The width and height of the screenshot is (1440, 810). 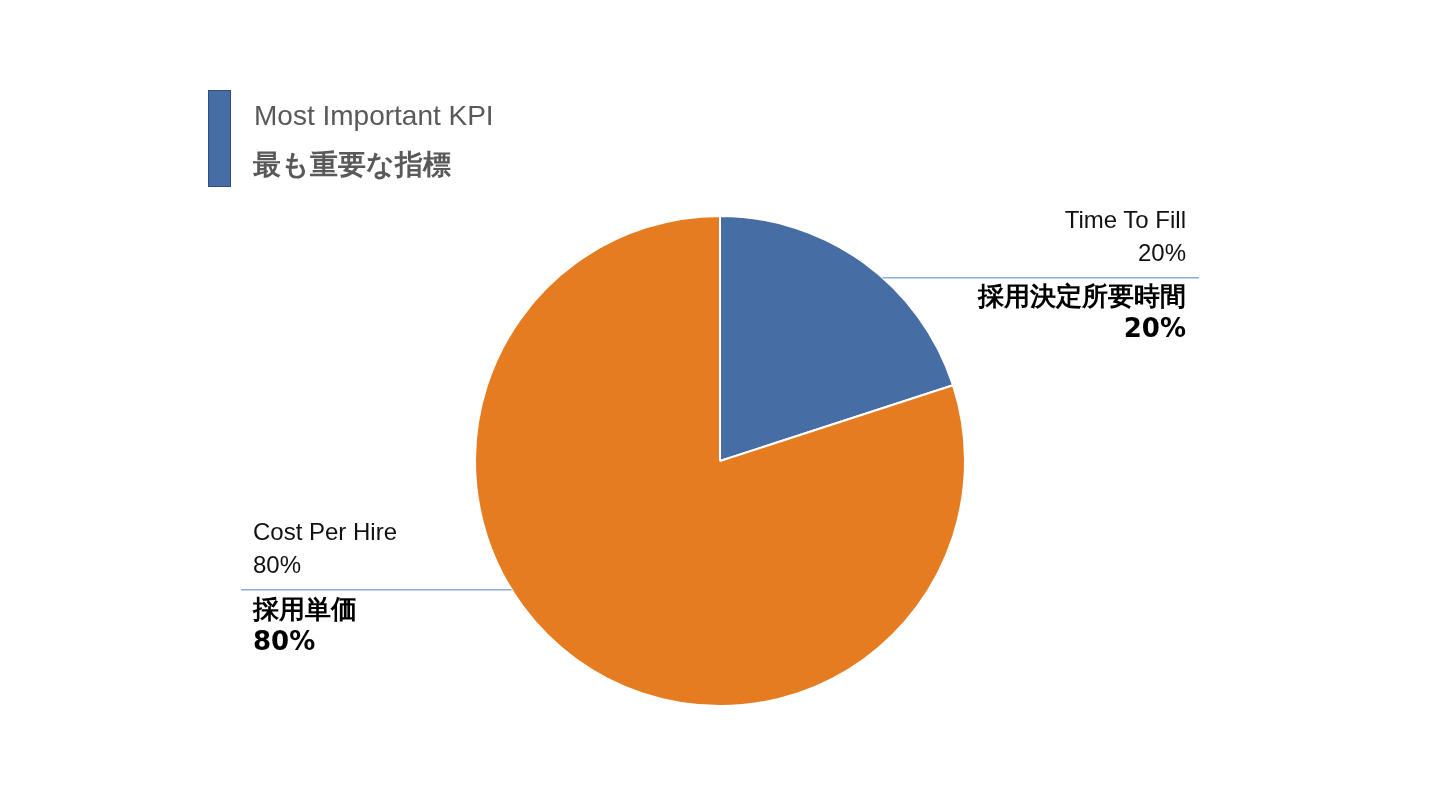 I want to click on text: 80%, so click(x=284, y=640).